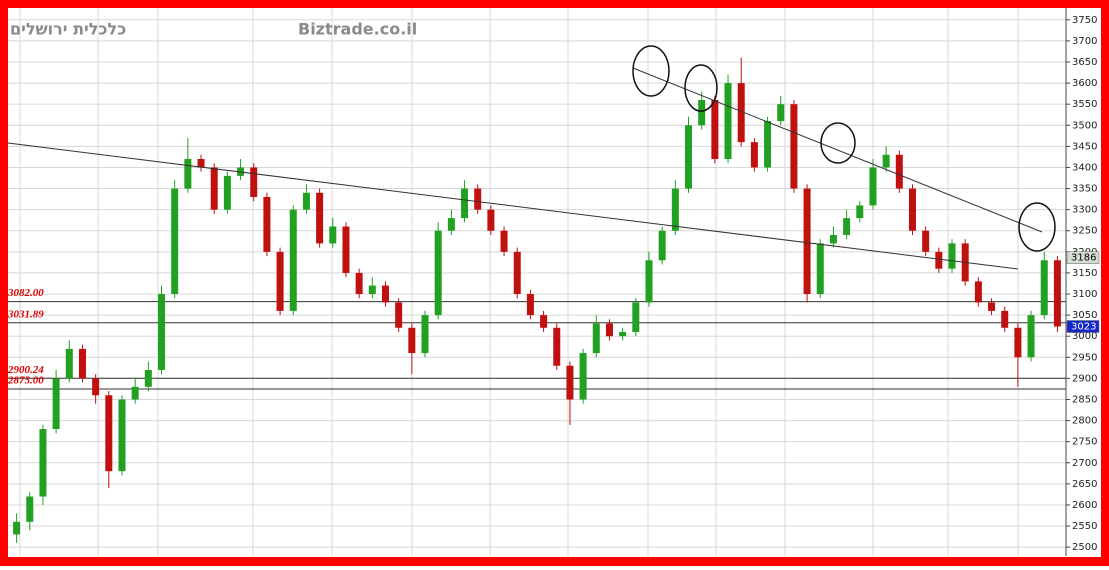  Describe the element at coordinates (1084, 104) in the screenshot. I see `y-tick-label: 3550` at that location.